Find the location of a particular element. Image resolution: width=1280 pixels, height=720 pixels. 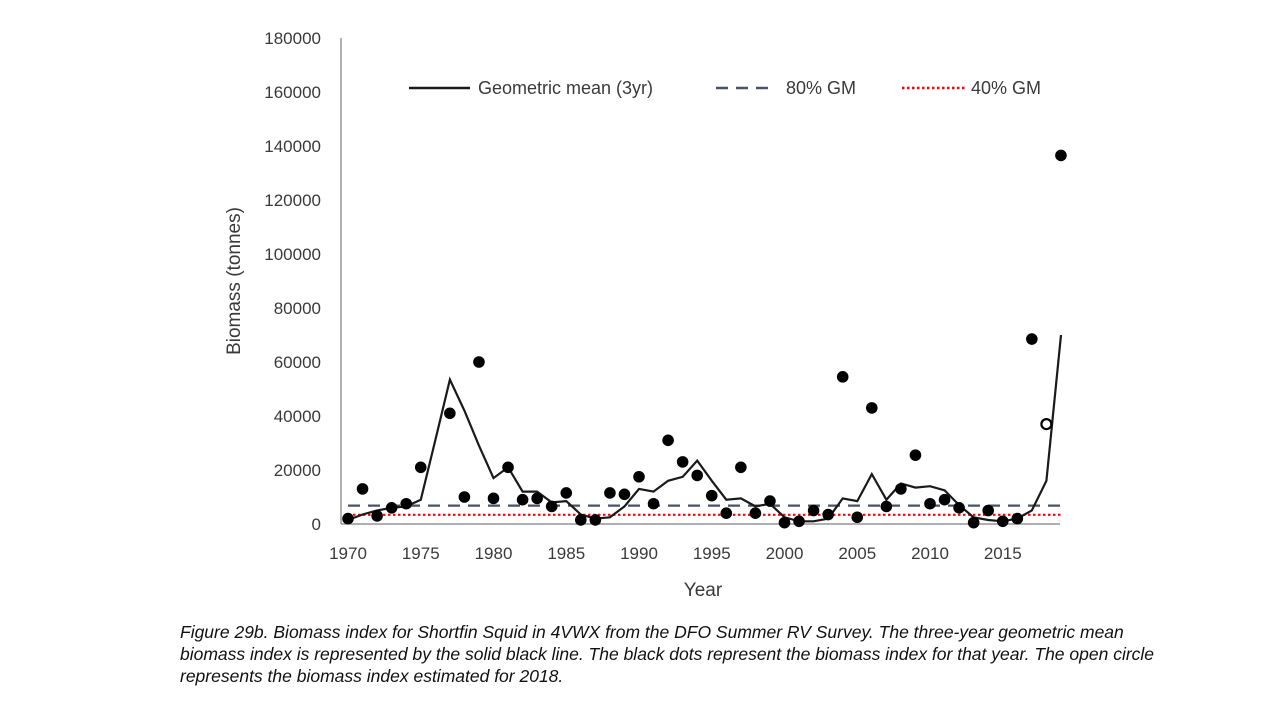

x-tick-label: 1985 is located at coordinates (566, 553).